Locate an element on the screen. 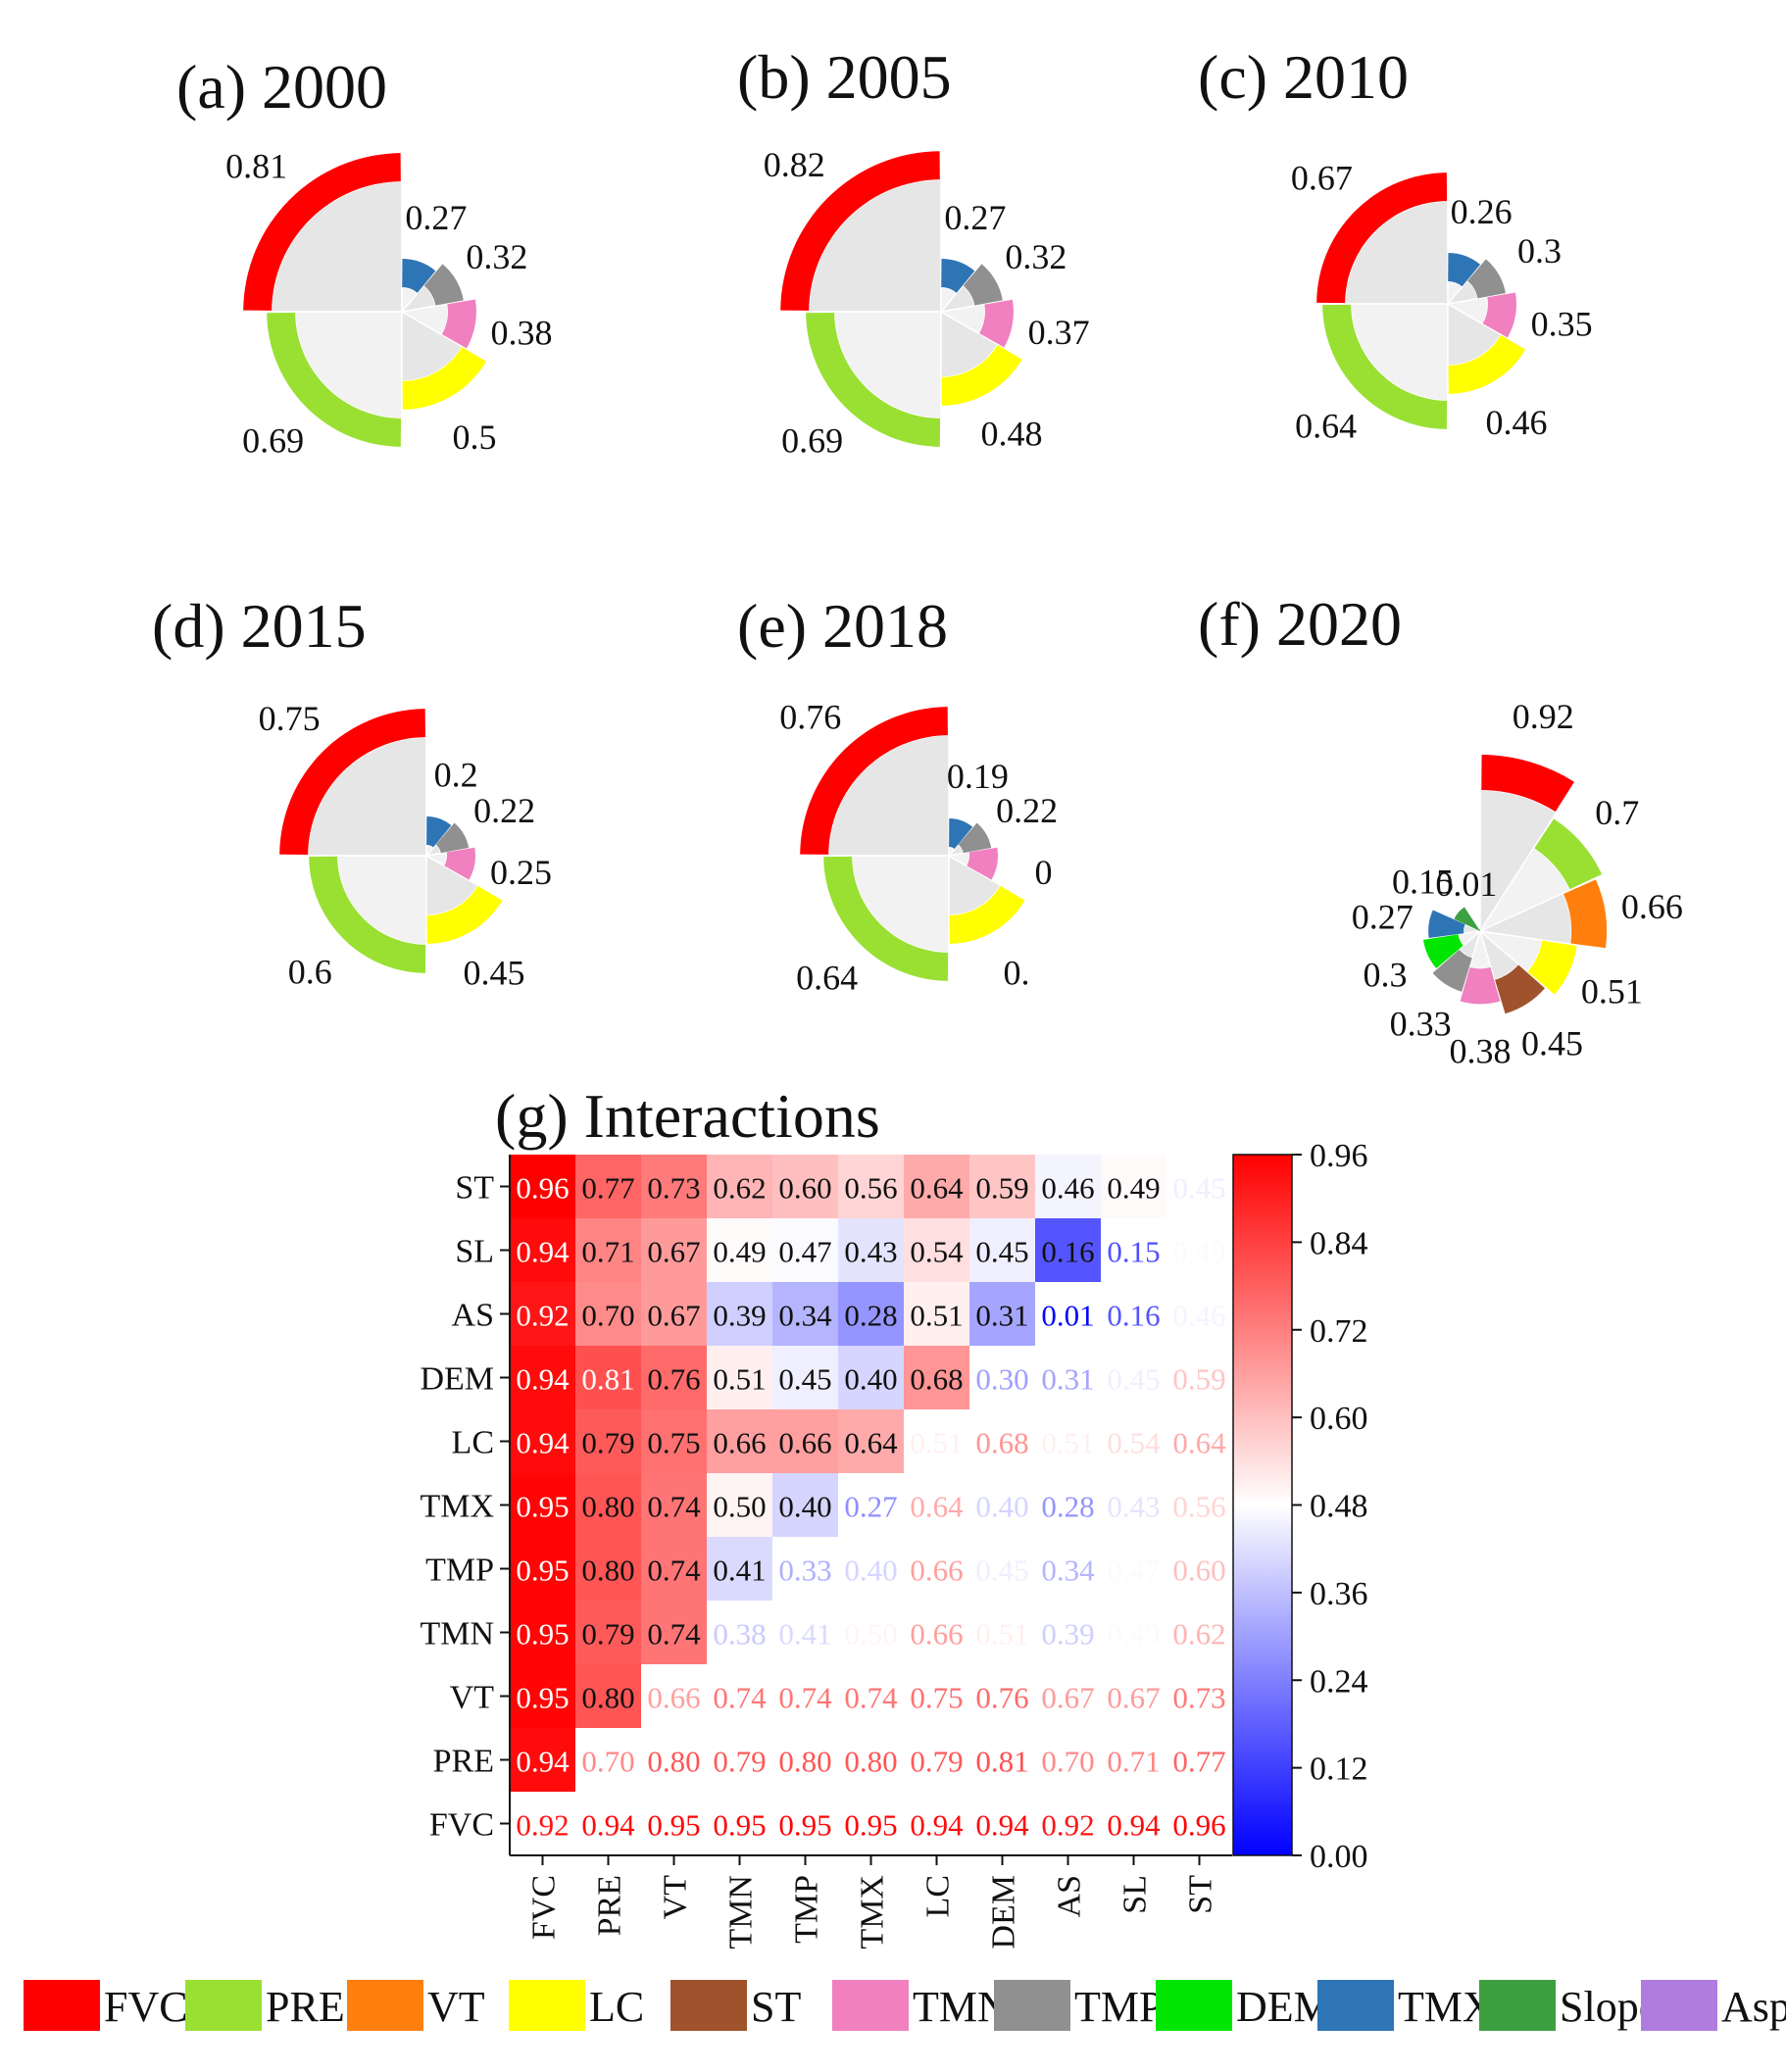 The width and height of the screenshot is (1786, 2072). colorbar-tick-label: 0.96 is located at coordinates (1339, 1156).